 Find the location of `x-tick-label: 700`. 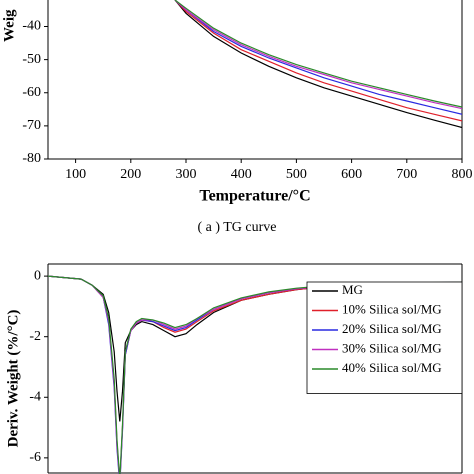

x-tick-label: 700 is located at coordinates (406, 174).